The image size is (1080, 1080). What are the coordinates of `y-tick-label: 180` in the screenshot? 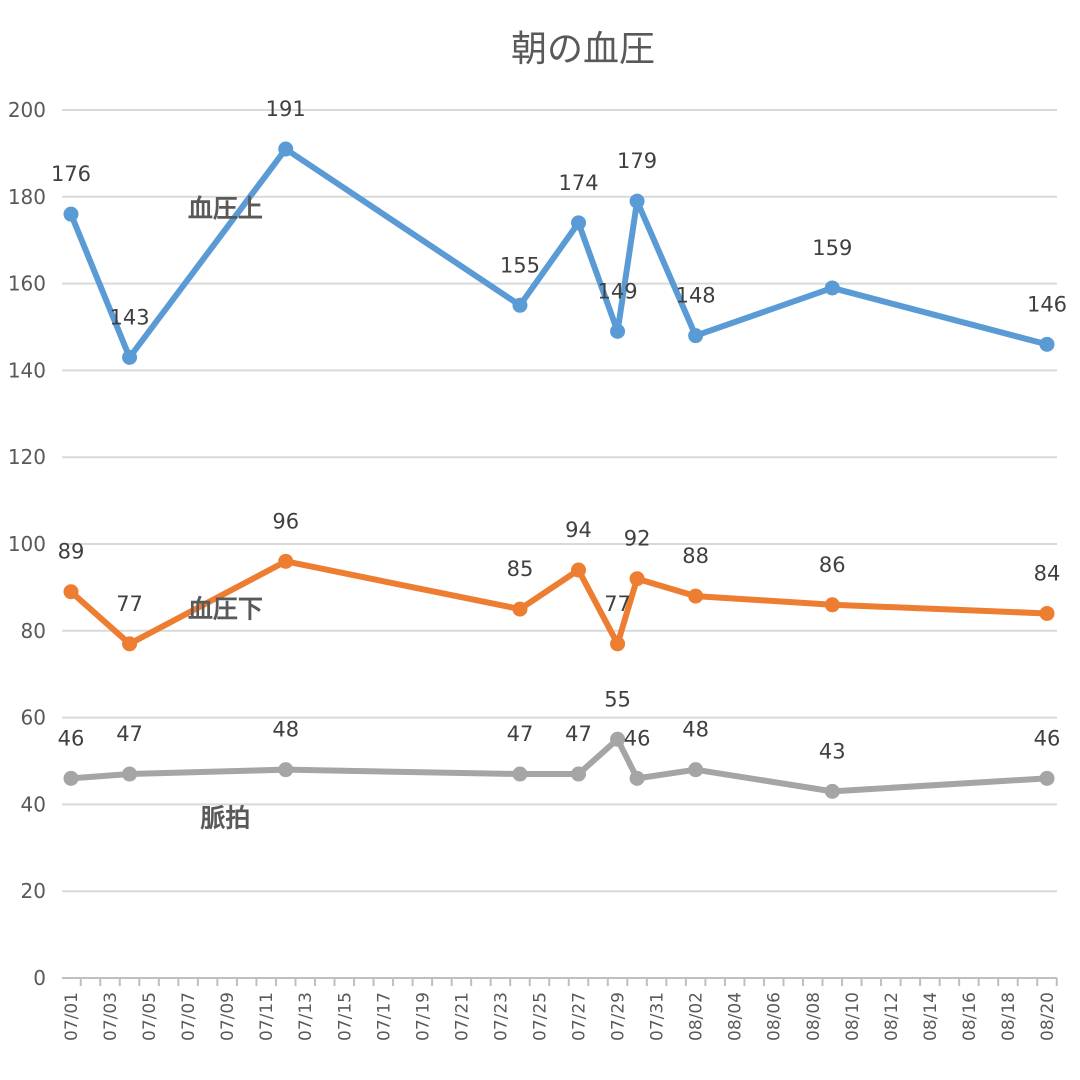 It's located at (27, 197).